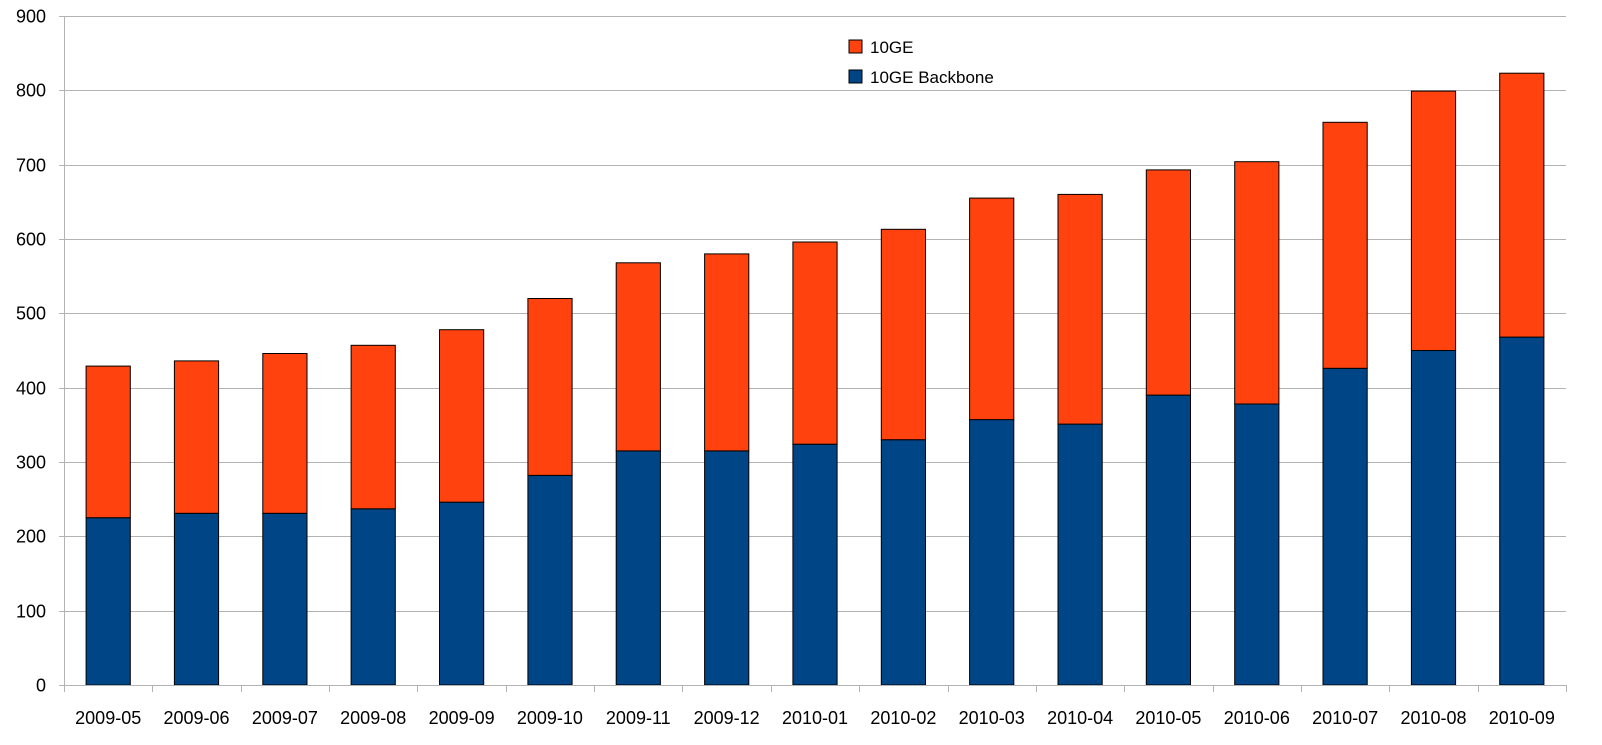  Describe the element at coordinates (31, 537) in the screenshot. I see `y-tick-label: 200` at that location.